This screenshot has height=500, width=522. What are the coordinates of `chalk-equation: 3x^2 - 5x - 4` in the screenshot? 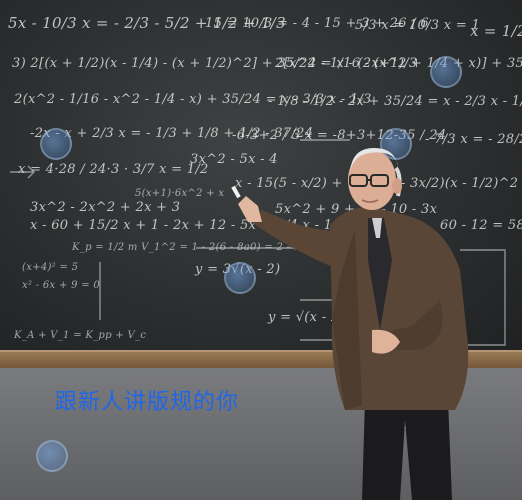 It's located at (234, 159).